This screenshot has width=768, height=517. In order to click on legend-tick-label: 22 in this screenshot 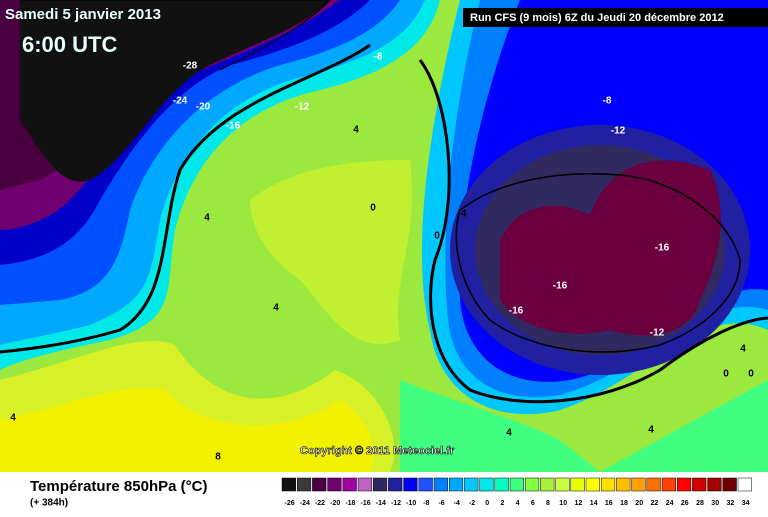, I will do `click(655, 503)`.